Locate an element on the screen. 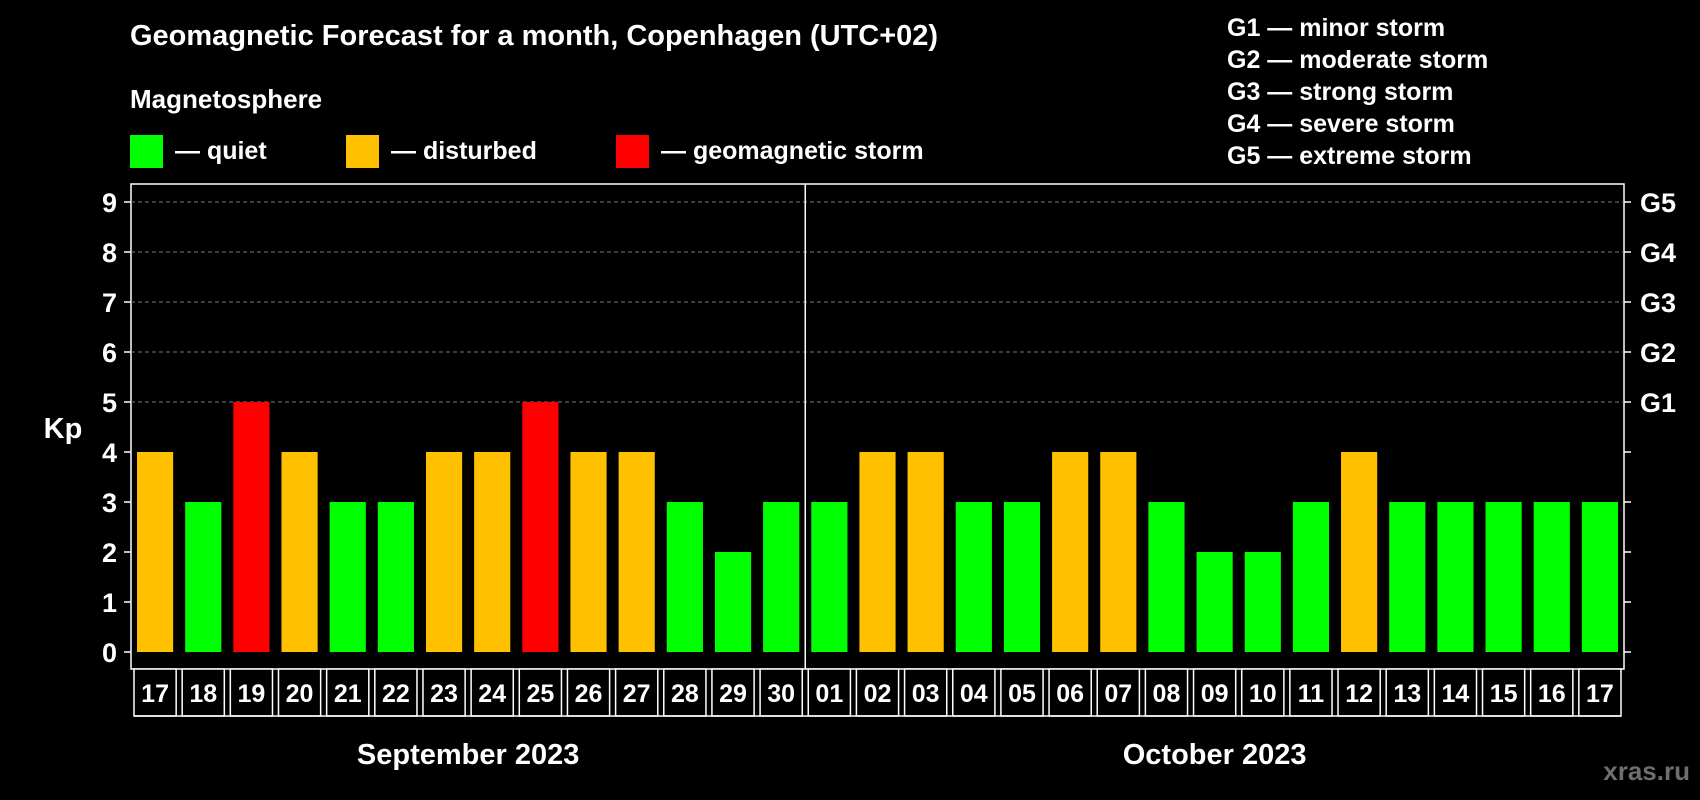 Image resolution: width=1700 pixels, height=800 pixels. y-tick-label-0: 0 is located at coordinates (109, 653).